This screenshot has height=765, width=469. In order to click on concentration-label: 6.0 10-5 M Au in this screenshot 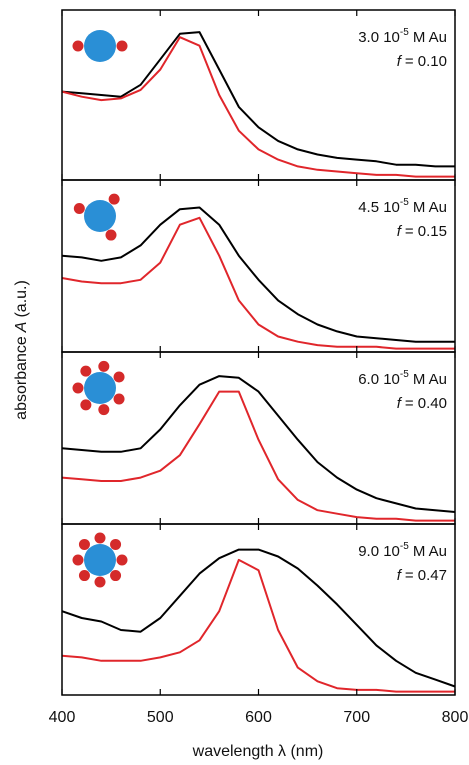, I will do `click(402, 378)`.